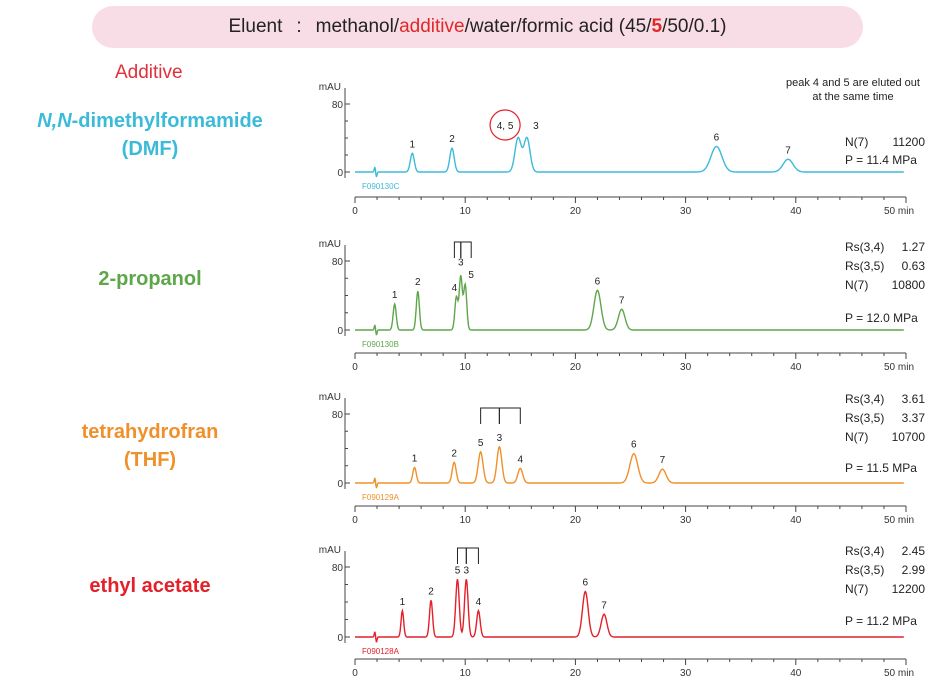 The height and width of the screenshot is (684, 941). Describe the element at coordinates (881, 318) in the screenshot. I see `stat-label: P = 12.0 MPa` at that location.